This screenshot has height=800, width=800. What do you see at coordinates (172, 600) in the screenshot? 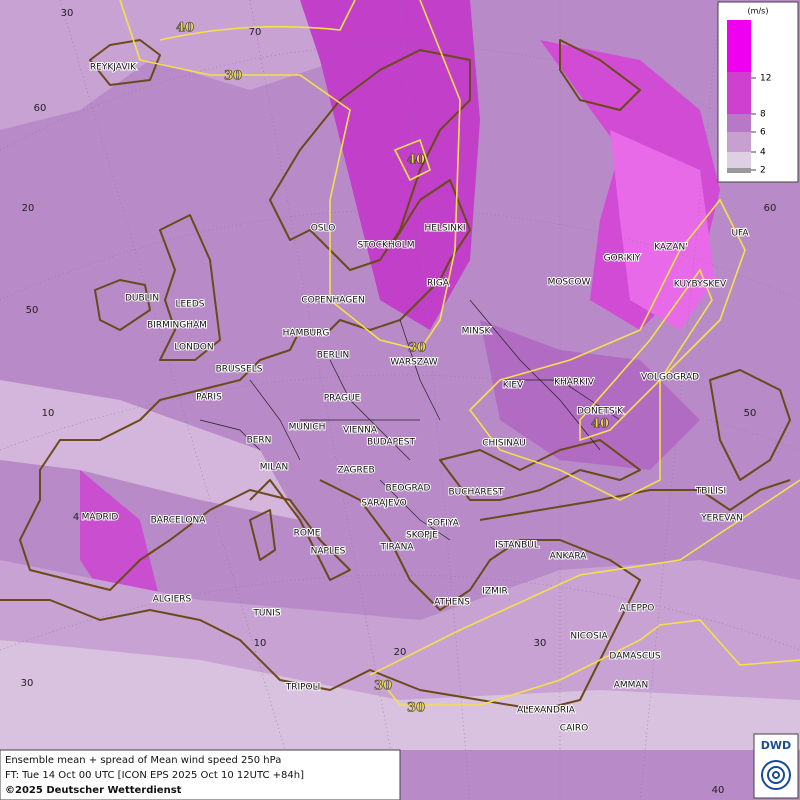
I see `city-label: ALGIERS` at bounding box center [172, 600].